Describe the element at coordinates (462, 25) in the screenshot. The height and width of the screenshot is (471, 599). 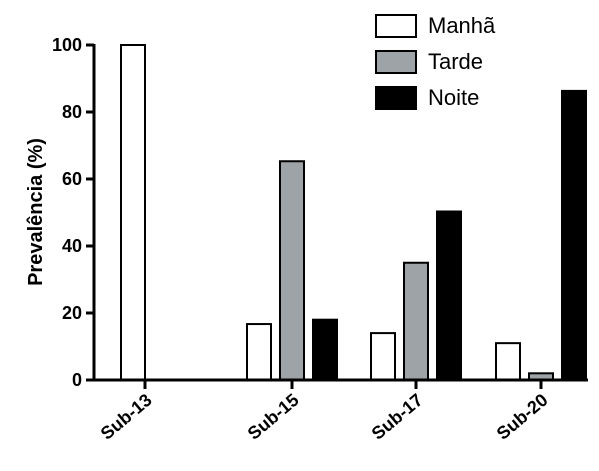
I see `legend-label-0: Manhã` at that location.